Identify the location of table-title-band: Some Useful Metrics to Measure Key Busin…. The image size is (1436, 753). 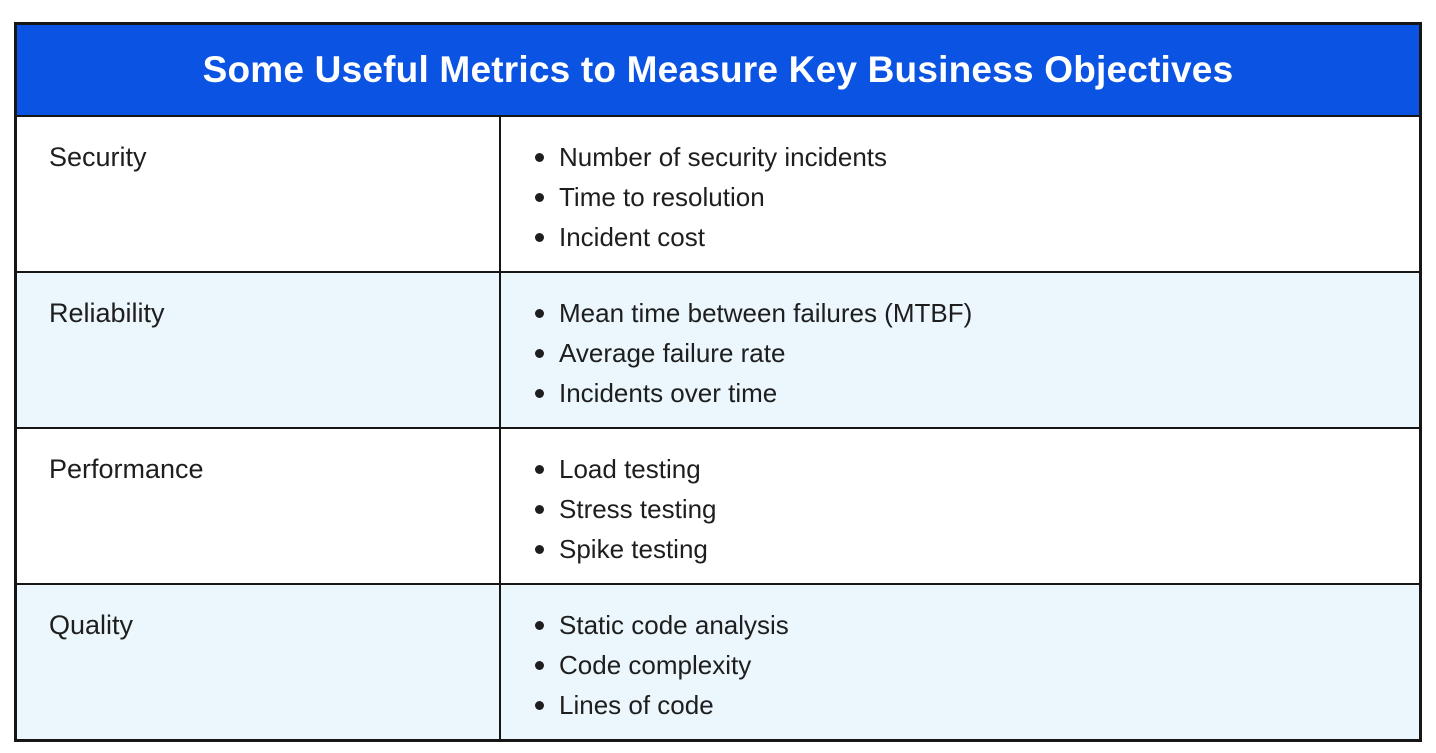
(718, 70).